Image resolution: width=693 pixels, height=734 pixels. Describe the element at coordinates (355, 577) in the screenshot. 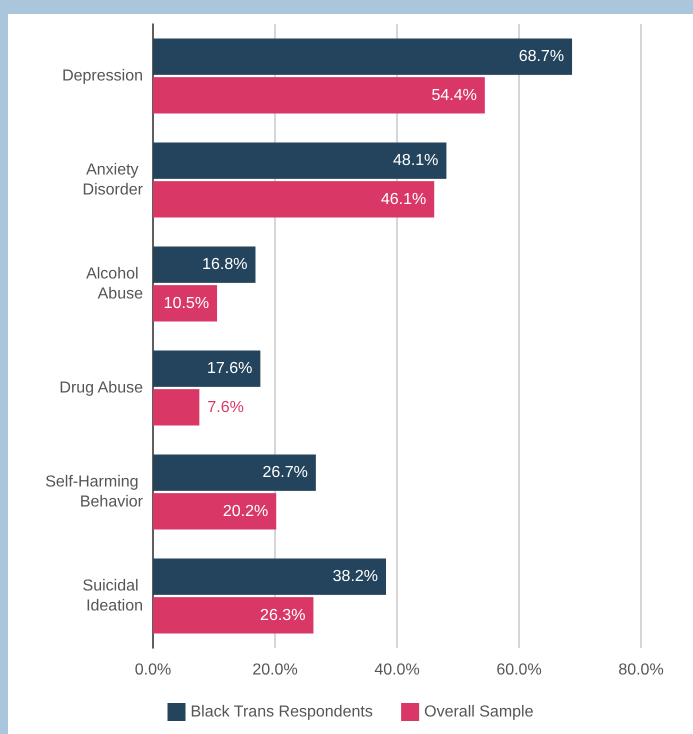

I see `data-label: 38.2%` at that location.